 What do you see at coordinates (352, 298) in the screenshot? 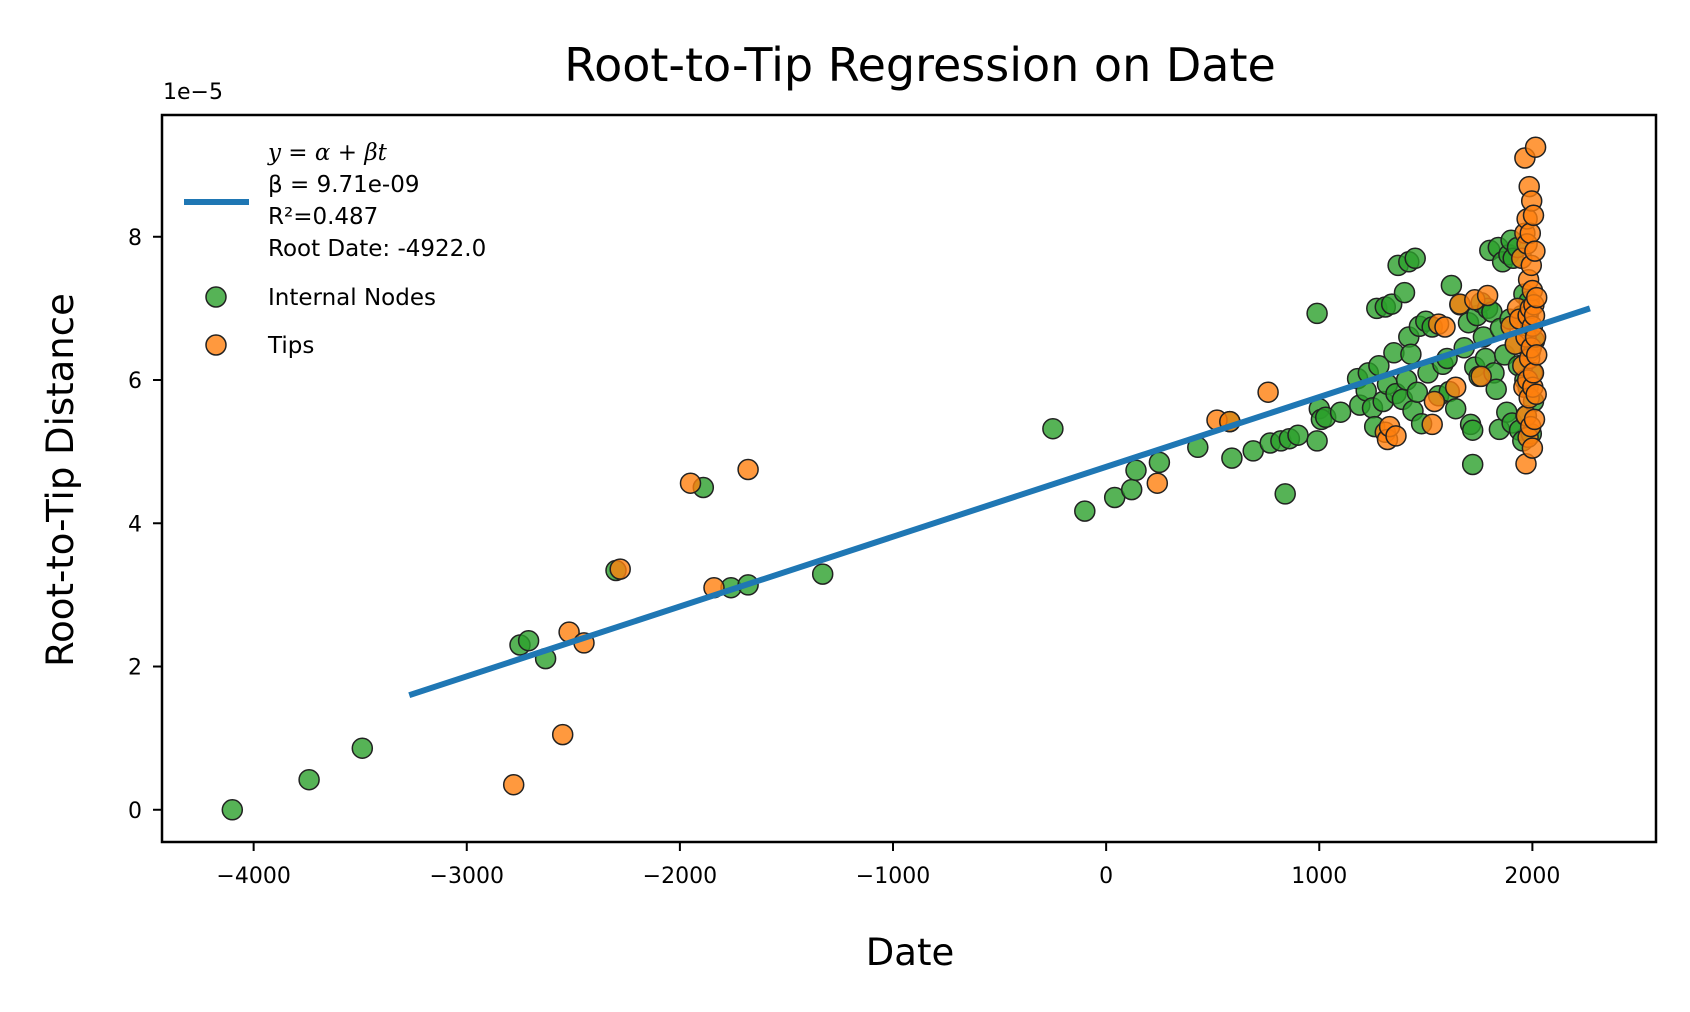
I see `legend-internal-label: Internal Nodes` at bounding box center [352, 298].